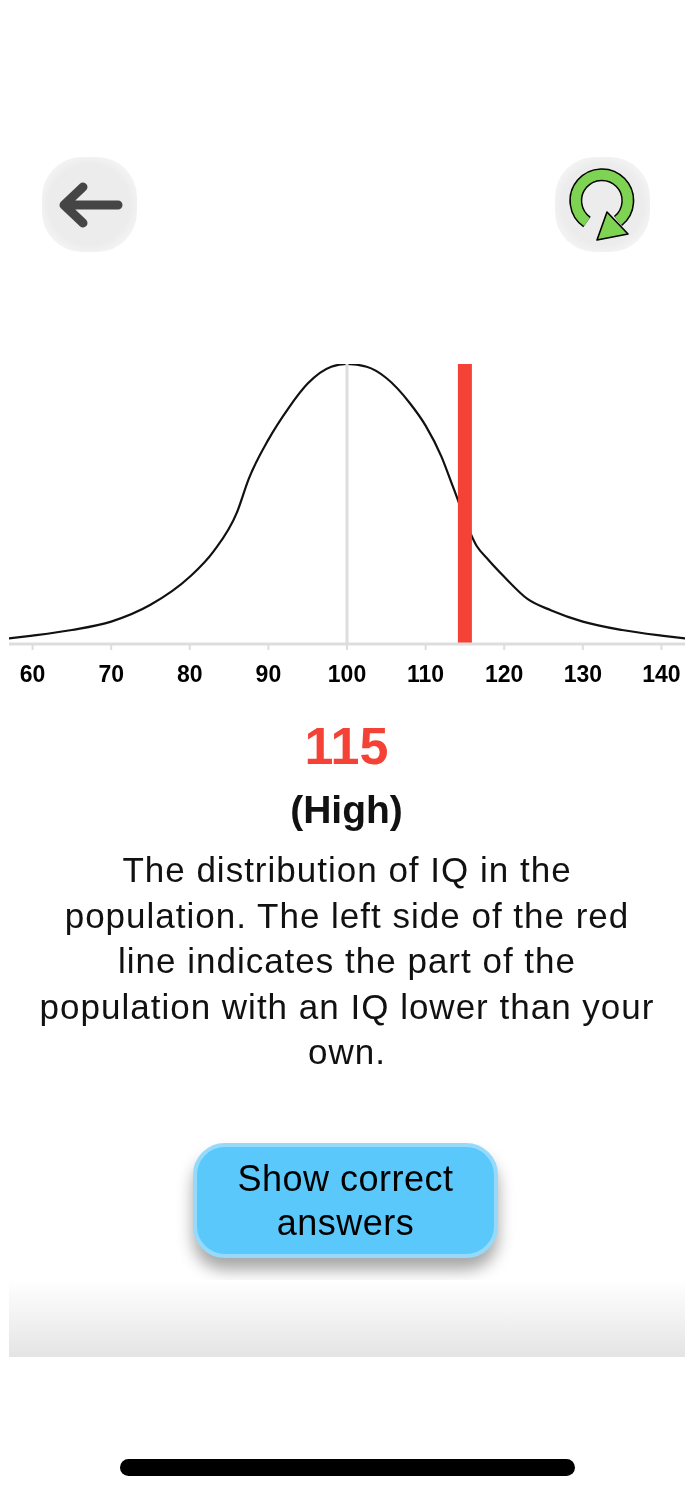  What do you see at coordinates (582, 674) in the screenshot?
I see `x-tick-label: 130` at bounding box center [582, 674].